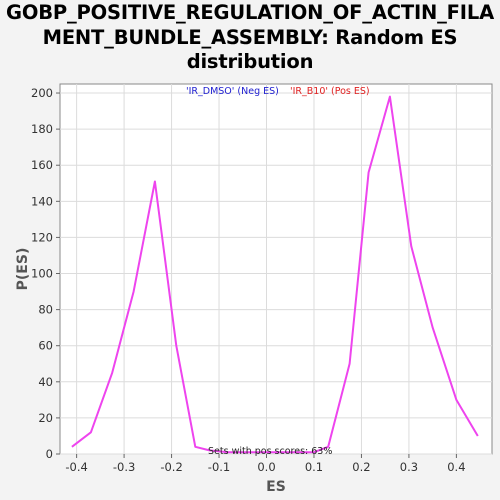 The height and width of the screenshot is (500, 500). Describe the element at coordinates (409, 467) in the screenshot. I see `x-tick-label: 0.3` at that location.